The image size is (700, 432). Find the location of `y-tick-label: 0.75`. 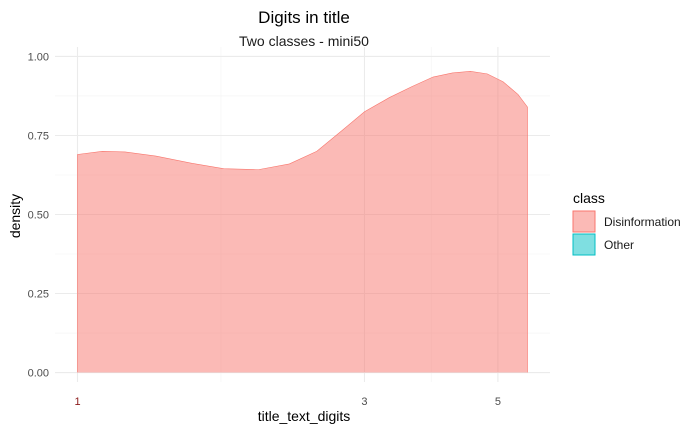

y-tick-label: 0.75 is located at coordinates (38, 136).